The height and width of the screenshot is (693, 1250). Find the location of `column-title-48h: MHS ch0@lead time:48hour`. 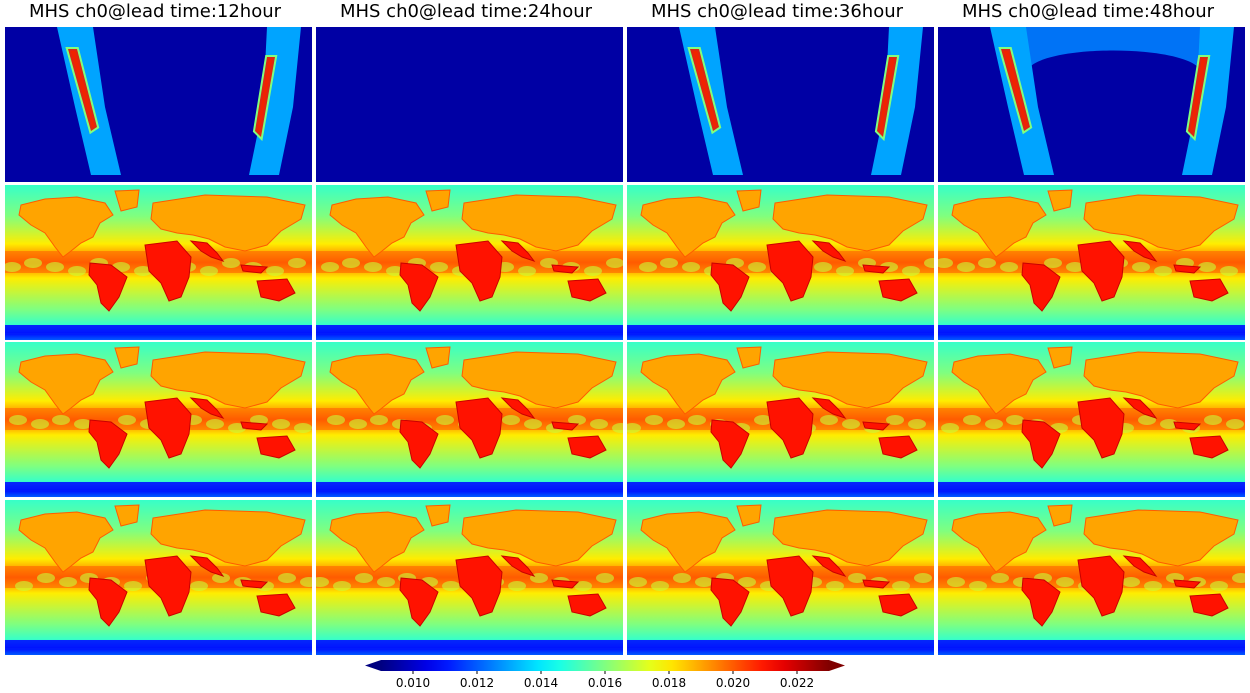

column-title-48h: MHS ch0@lead time:48hour is located at coordinates (1088, 11).